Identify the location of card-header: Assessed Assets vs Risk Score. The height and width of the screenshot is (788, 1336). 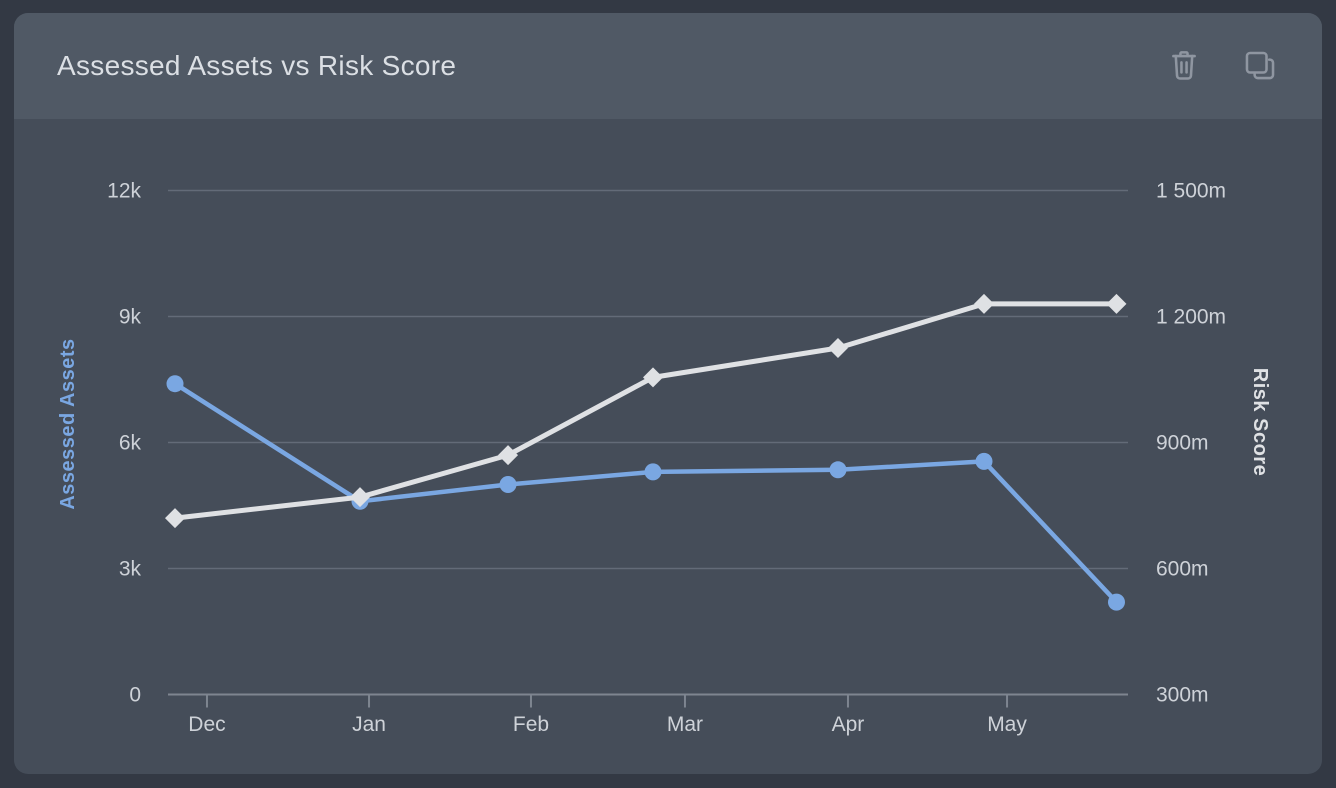
(668, 66).